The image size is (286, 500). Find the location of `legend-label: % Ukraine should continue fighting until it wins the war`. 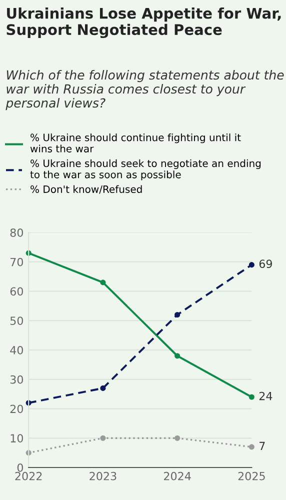

legend-label: % Ukraine should continue fighting until it wins the war is located at coordinates (135, 143).